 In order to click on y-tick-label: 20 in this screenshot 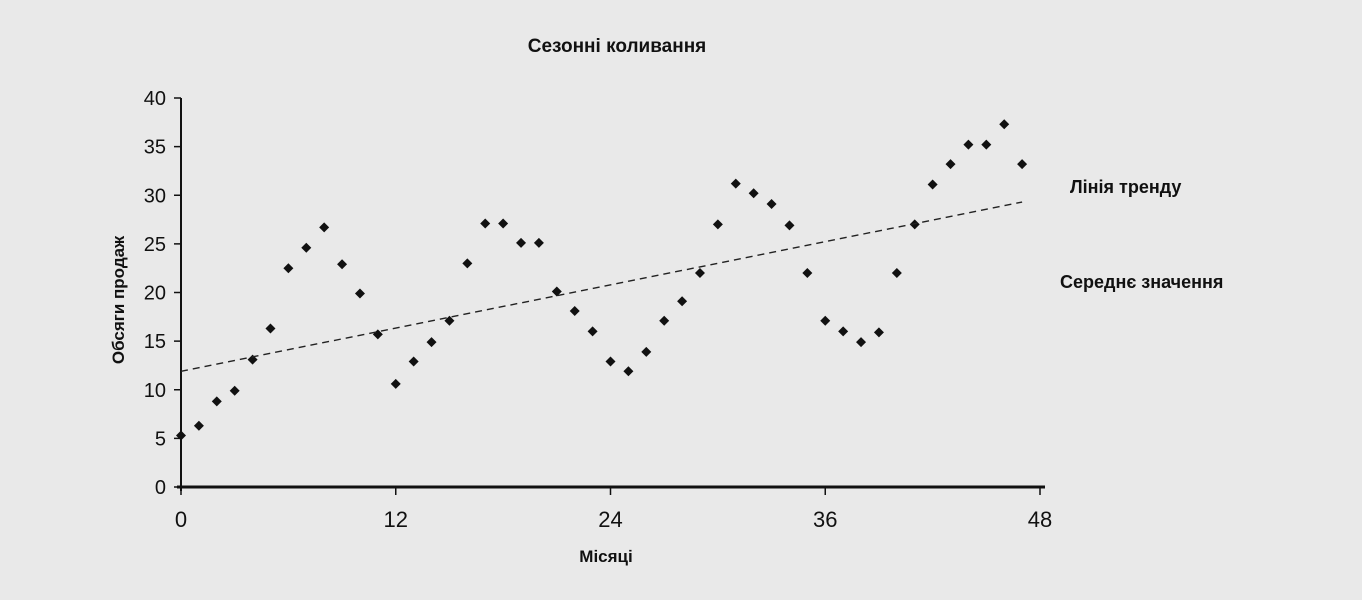, I will do `click(155, 294)`.